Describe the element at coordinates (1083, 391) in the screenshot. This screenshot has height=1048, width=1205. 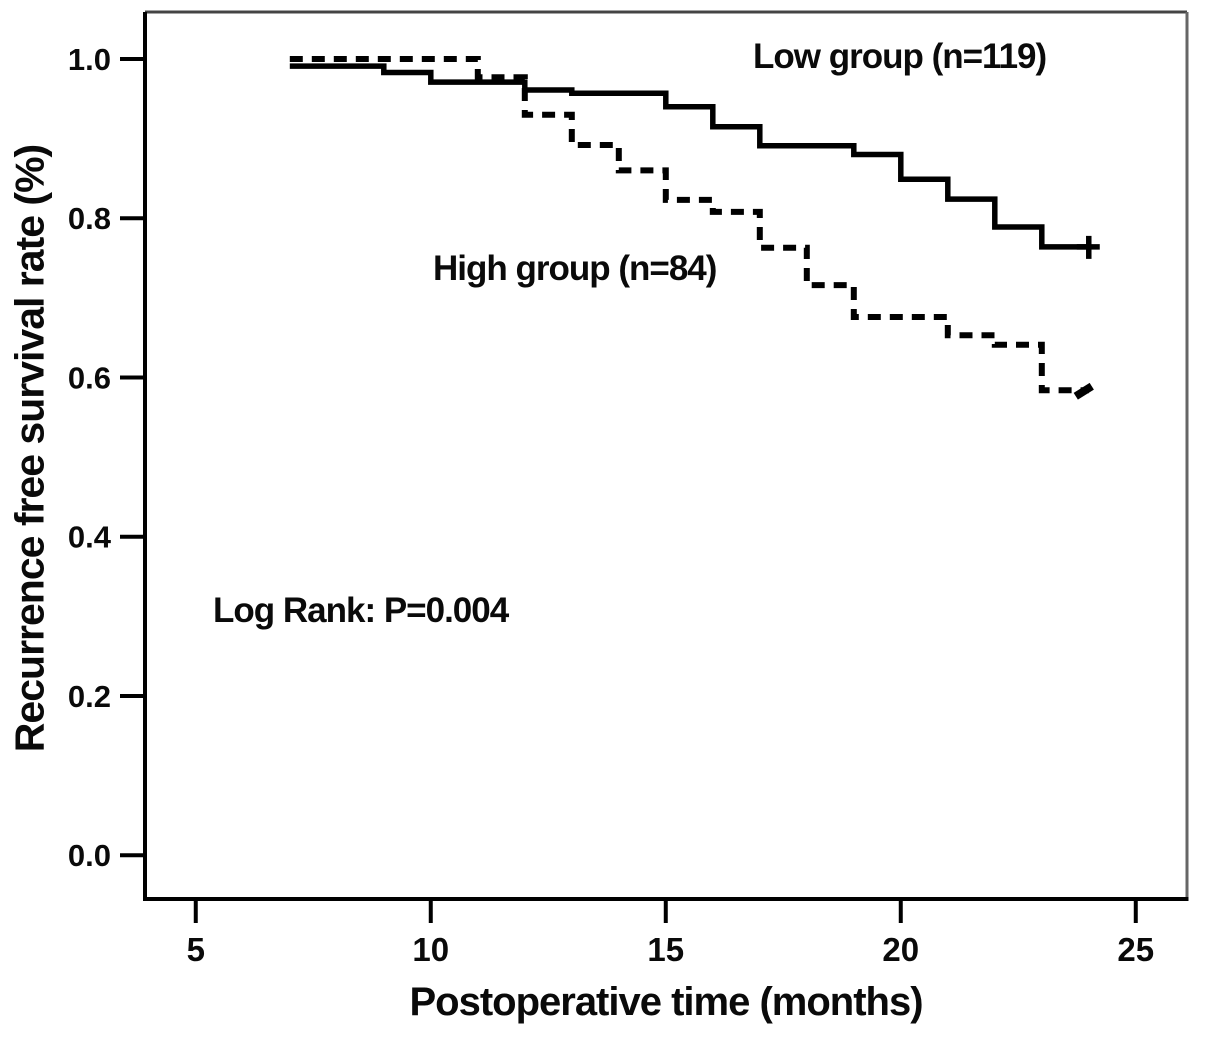
I see `censor-tick-icon` at that location.